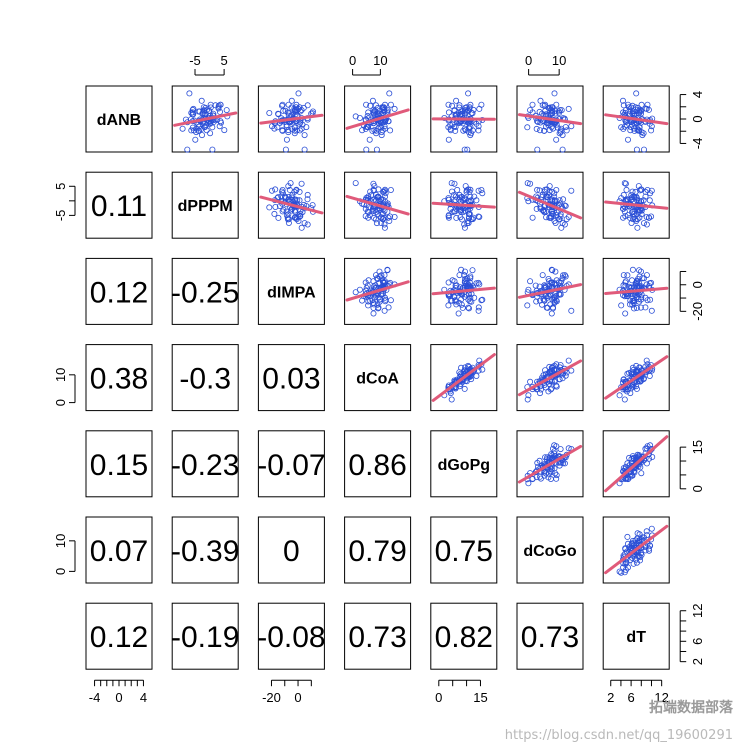 The height and width of the screenshot is (753, 753). Describe the element at coordinates (550, 637) in the screenshot. I see `correlation-label: 0.73` at that location.